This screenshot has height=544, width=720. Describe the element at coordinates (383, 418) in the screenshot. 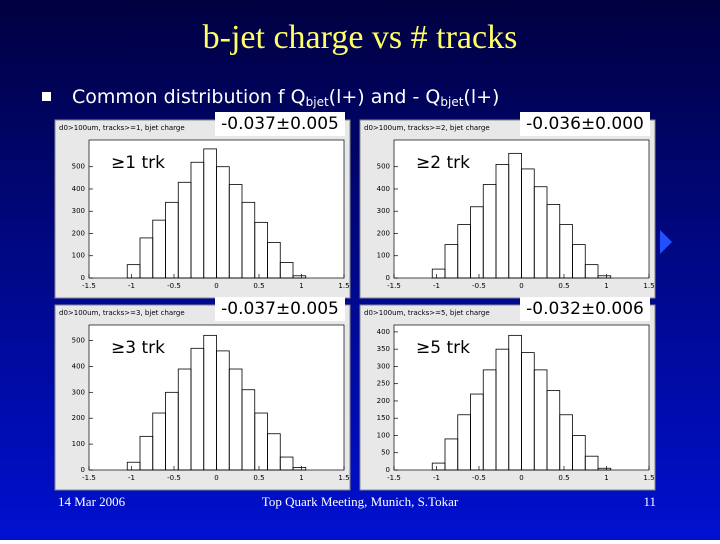

I see `y-tick-label: 150` at that location.